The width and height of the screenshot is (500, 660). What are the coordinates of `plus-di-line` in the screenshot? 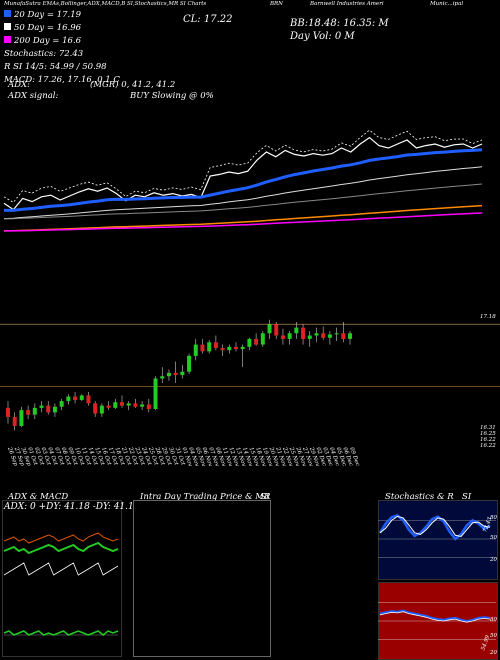 It's located at (61, 548).